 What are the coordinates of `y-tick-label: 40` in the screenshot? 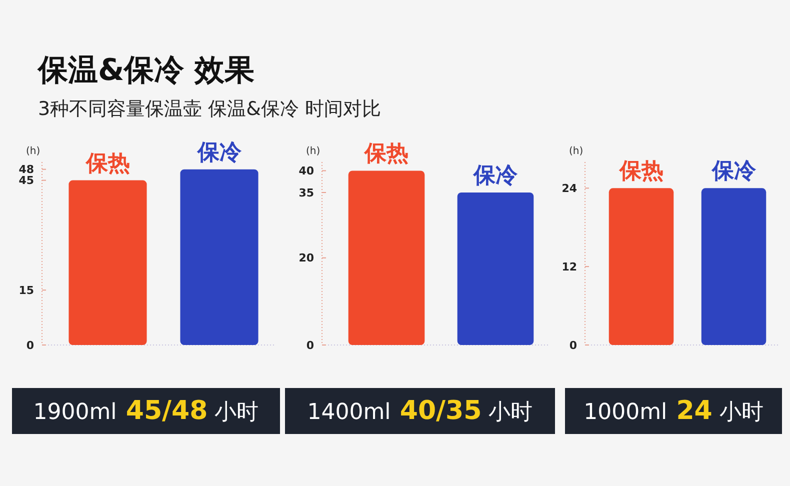 It's located at (306, 171).